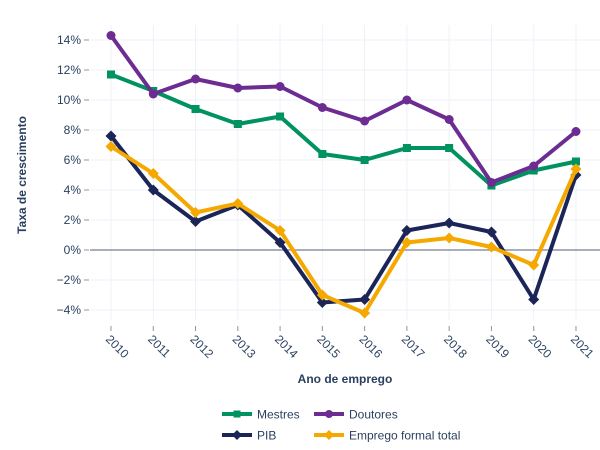 The image size is (600, 450). What do you see at coordinates (69, 280) in the screenshot?
I see `y-tick-label: −2%` at bounding box center [69, 280].